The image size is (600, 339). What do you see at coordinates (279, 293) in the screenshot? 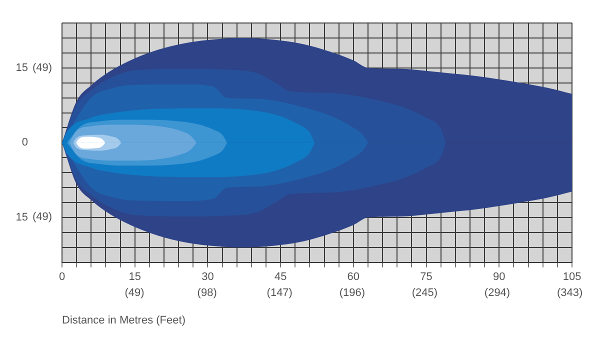
I see `x2-tick-label: (147)` at bounding box center [279, 293].